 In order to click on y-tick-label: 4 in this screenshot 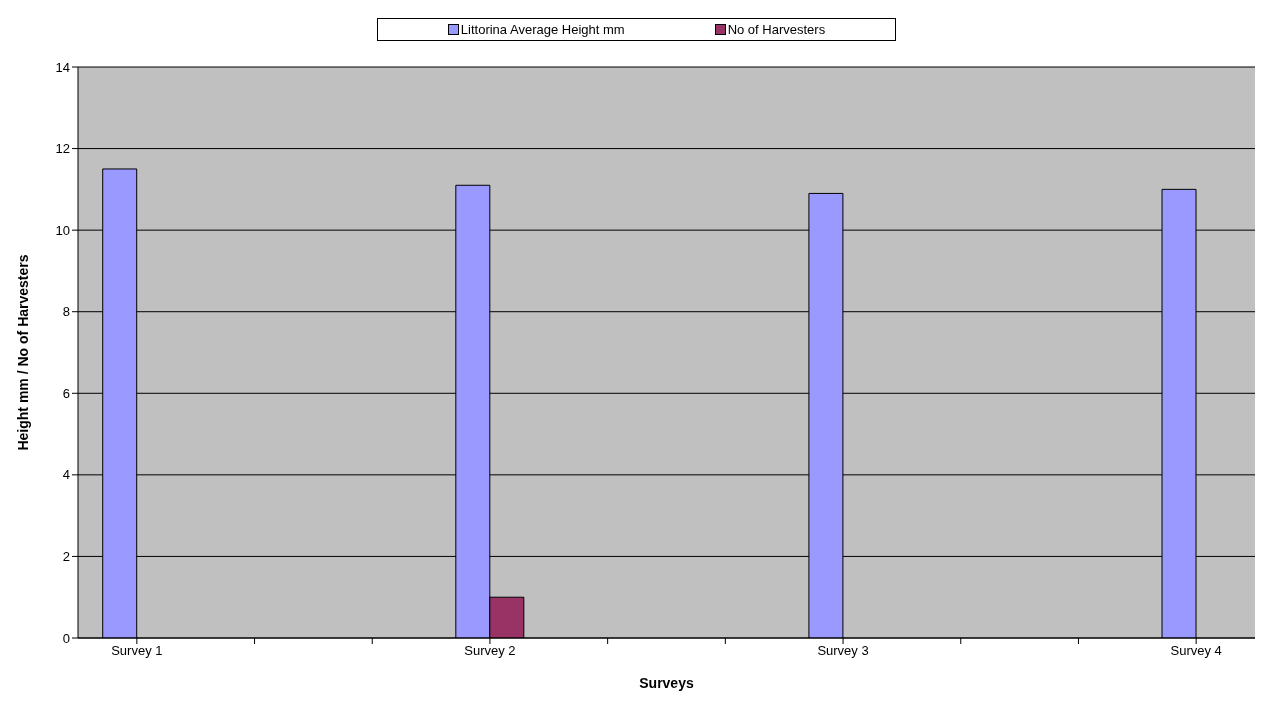, I will do `click(66, 475)`.